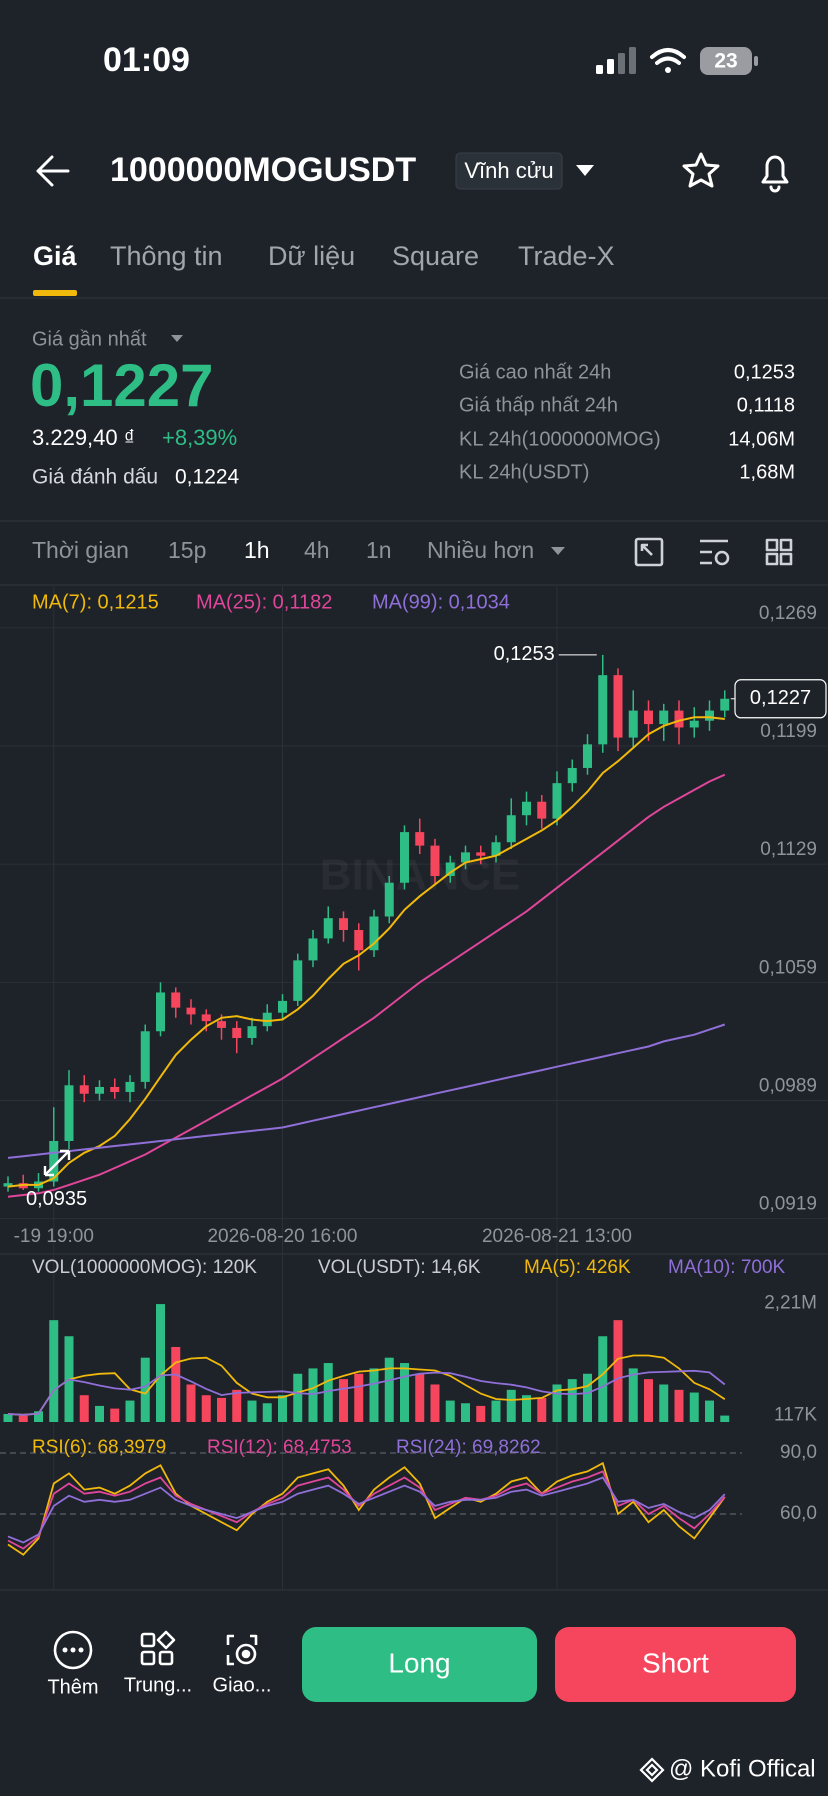  I want to click on fiat-price: 3.229,40 ₫, so click(83, 437).